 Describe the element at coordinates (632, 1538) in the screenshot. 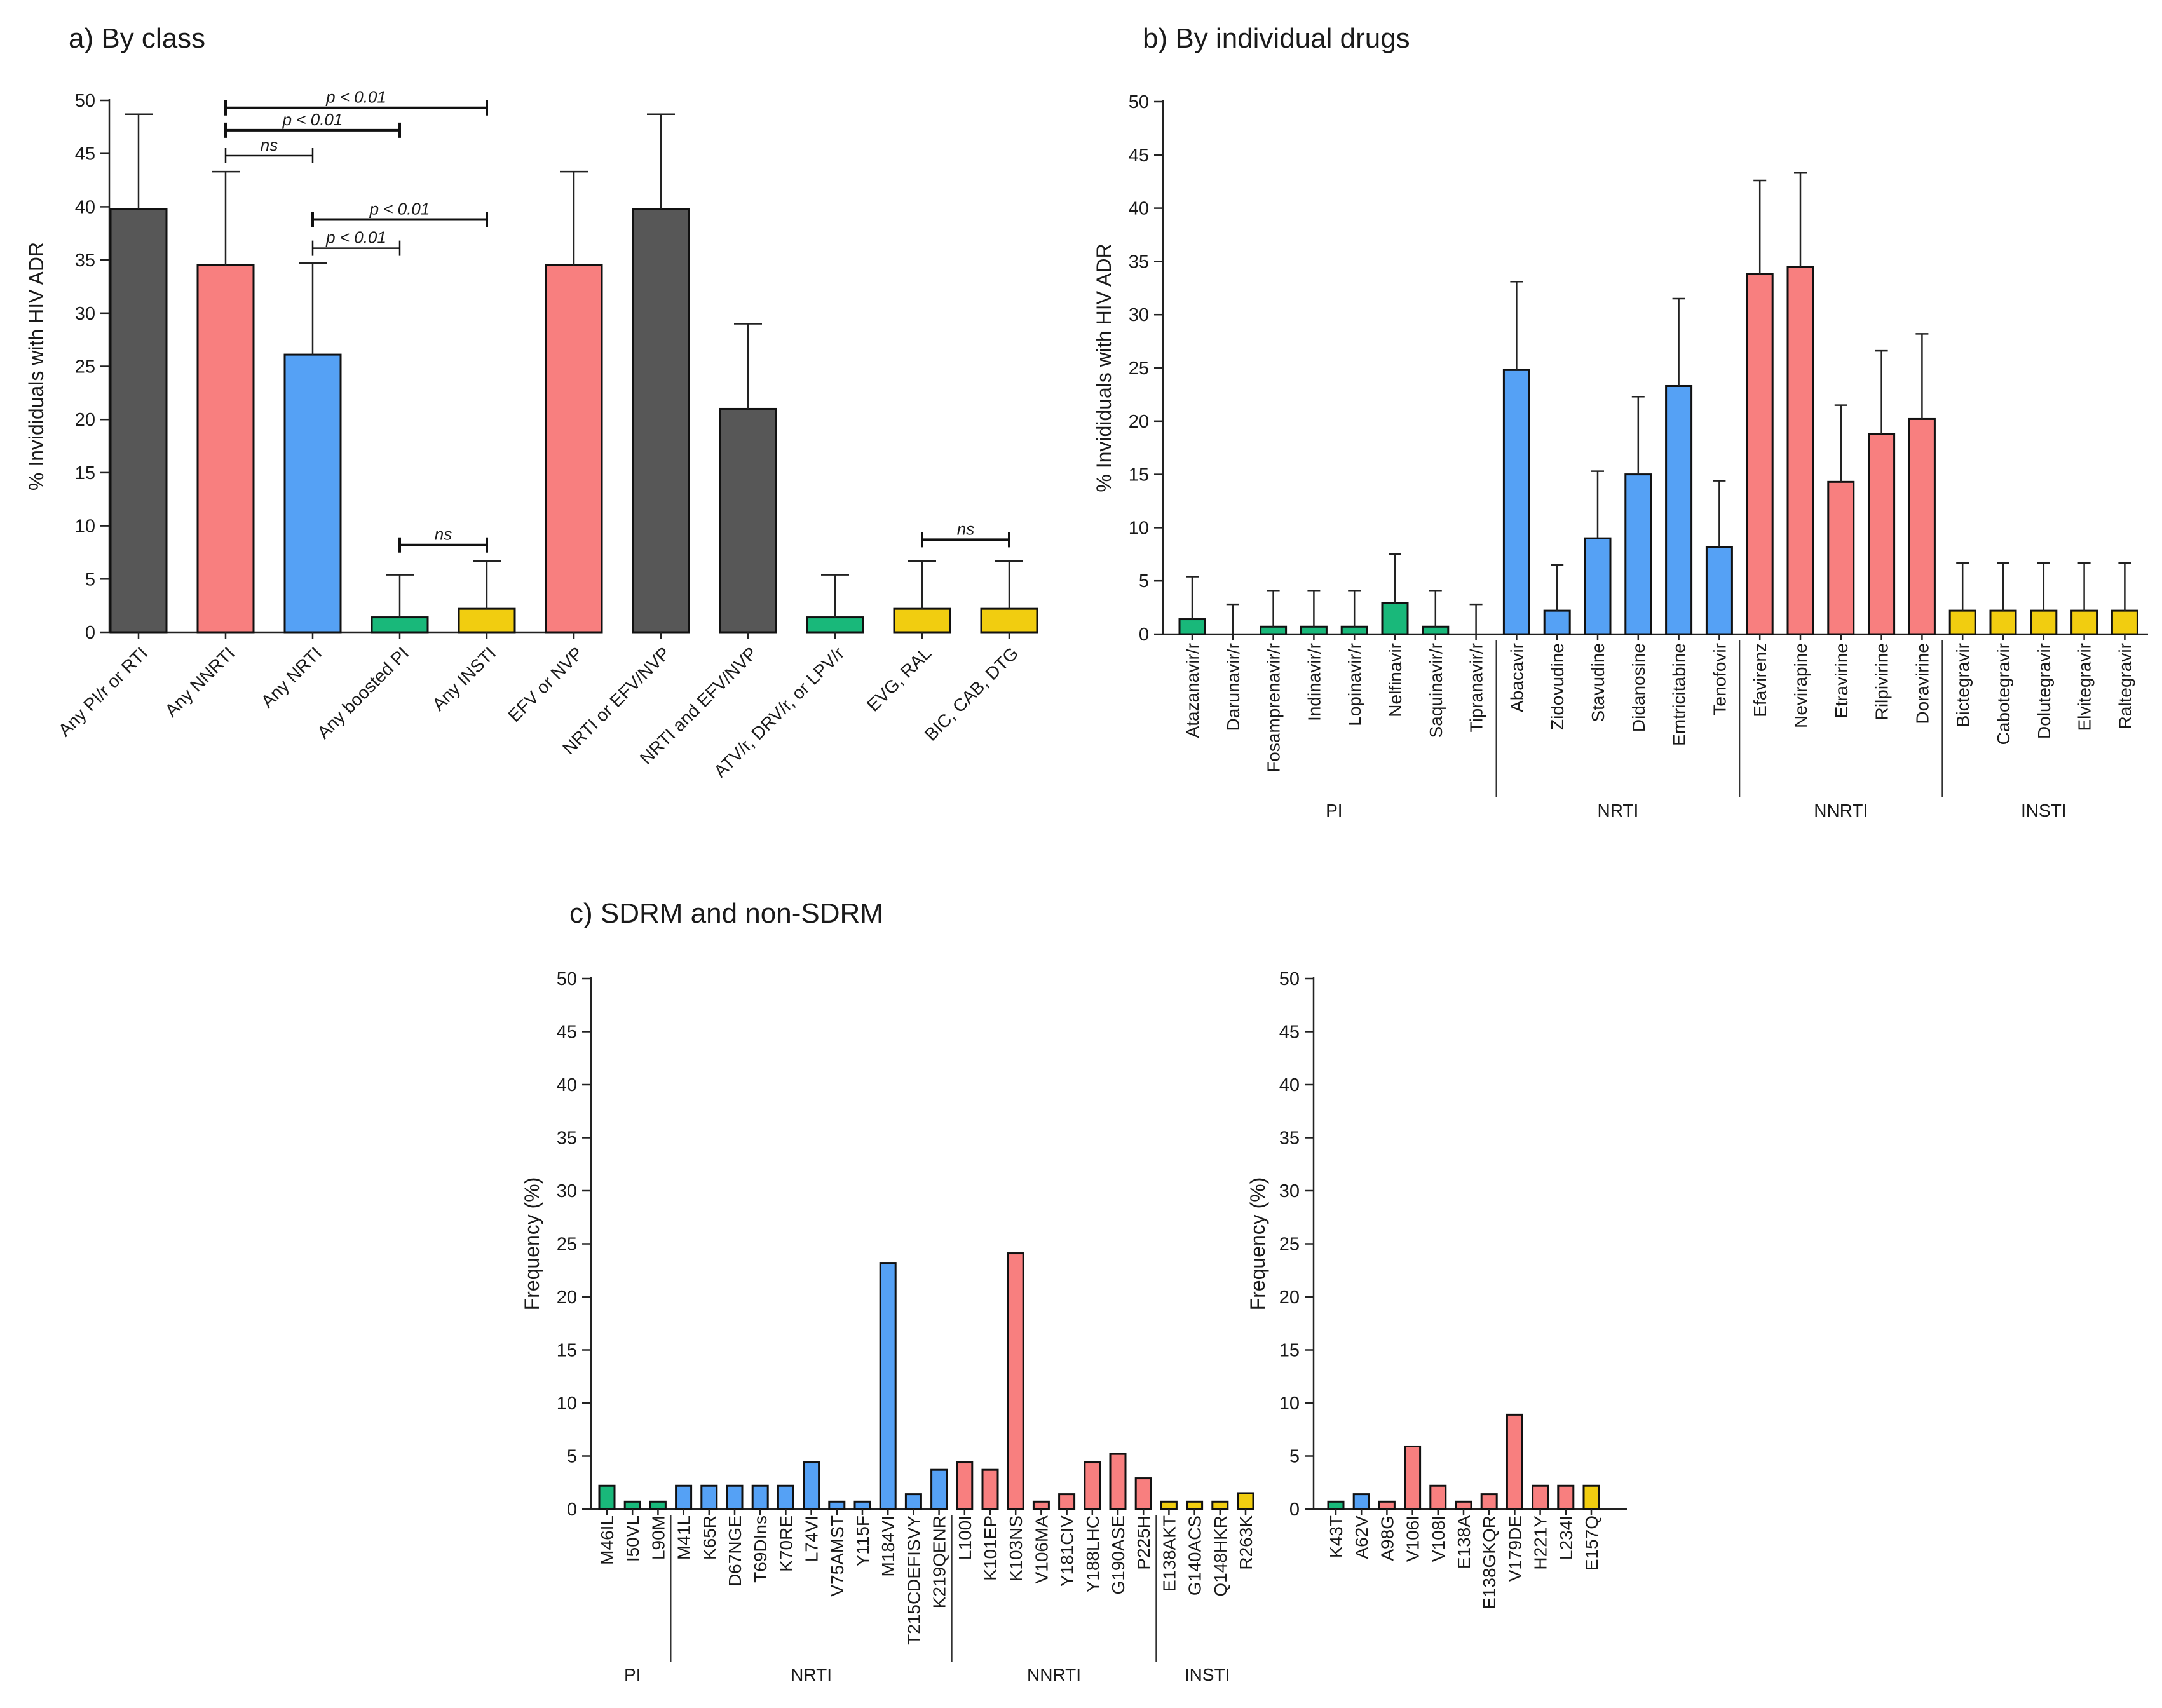

I see `category-label-i50vl: I50VL` at that location.